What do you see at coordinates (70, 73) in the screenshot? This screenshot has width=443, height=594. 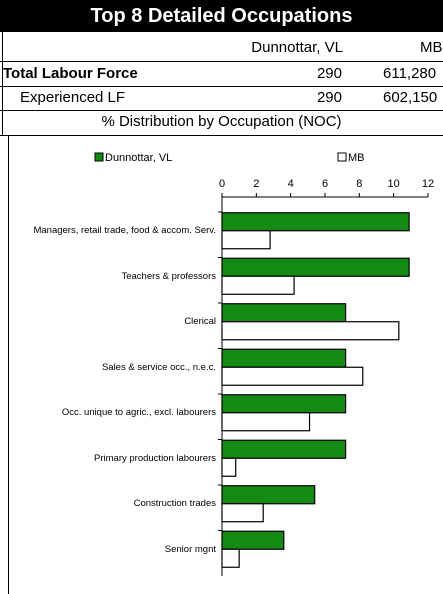 I see `row-label: Total Labour Force` at bounding box center [70, 73].